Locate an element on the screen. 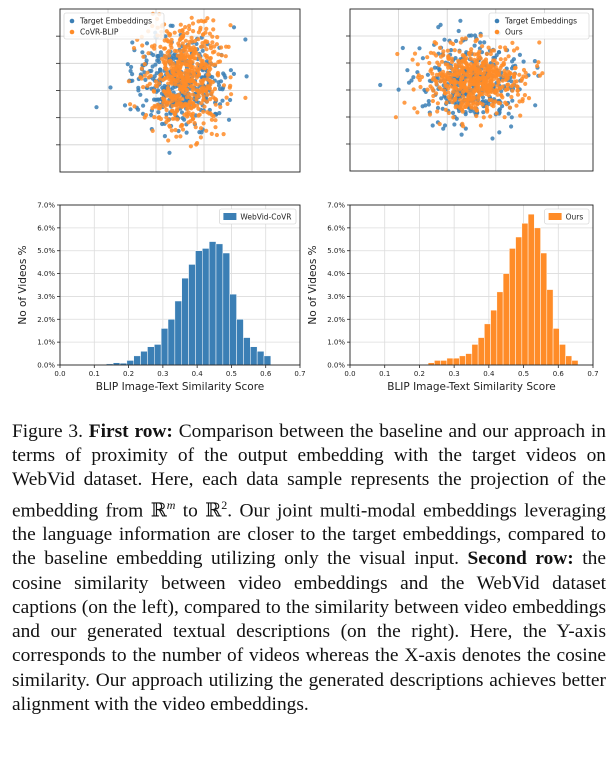  x-tick-label: 0.7 is located at coordinates (592, 374).